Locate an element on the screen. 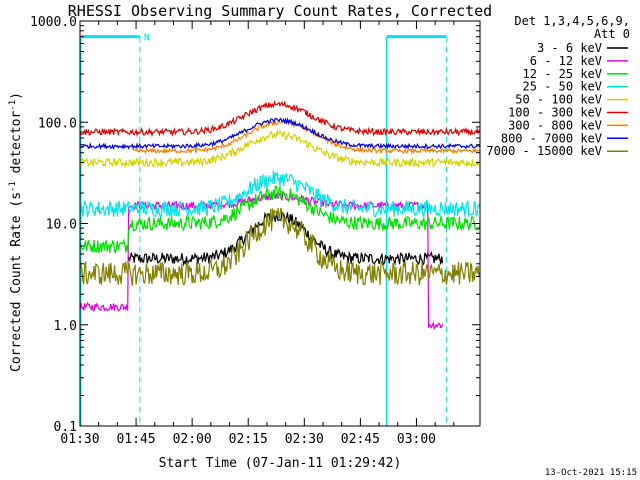 The height and width of the screenshot is (480, 640). legend-label-4: 50 - 100 keV is located at coordinates (558, 100).